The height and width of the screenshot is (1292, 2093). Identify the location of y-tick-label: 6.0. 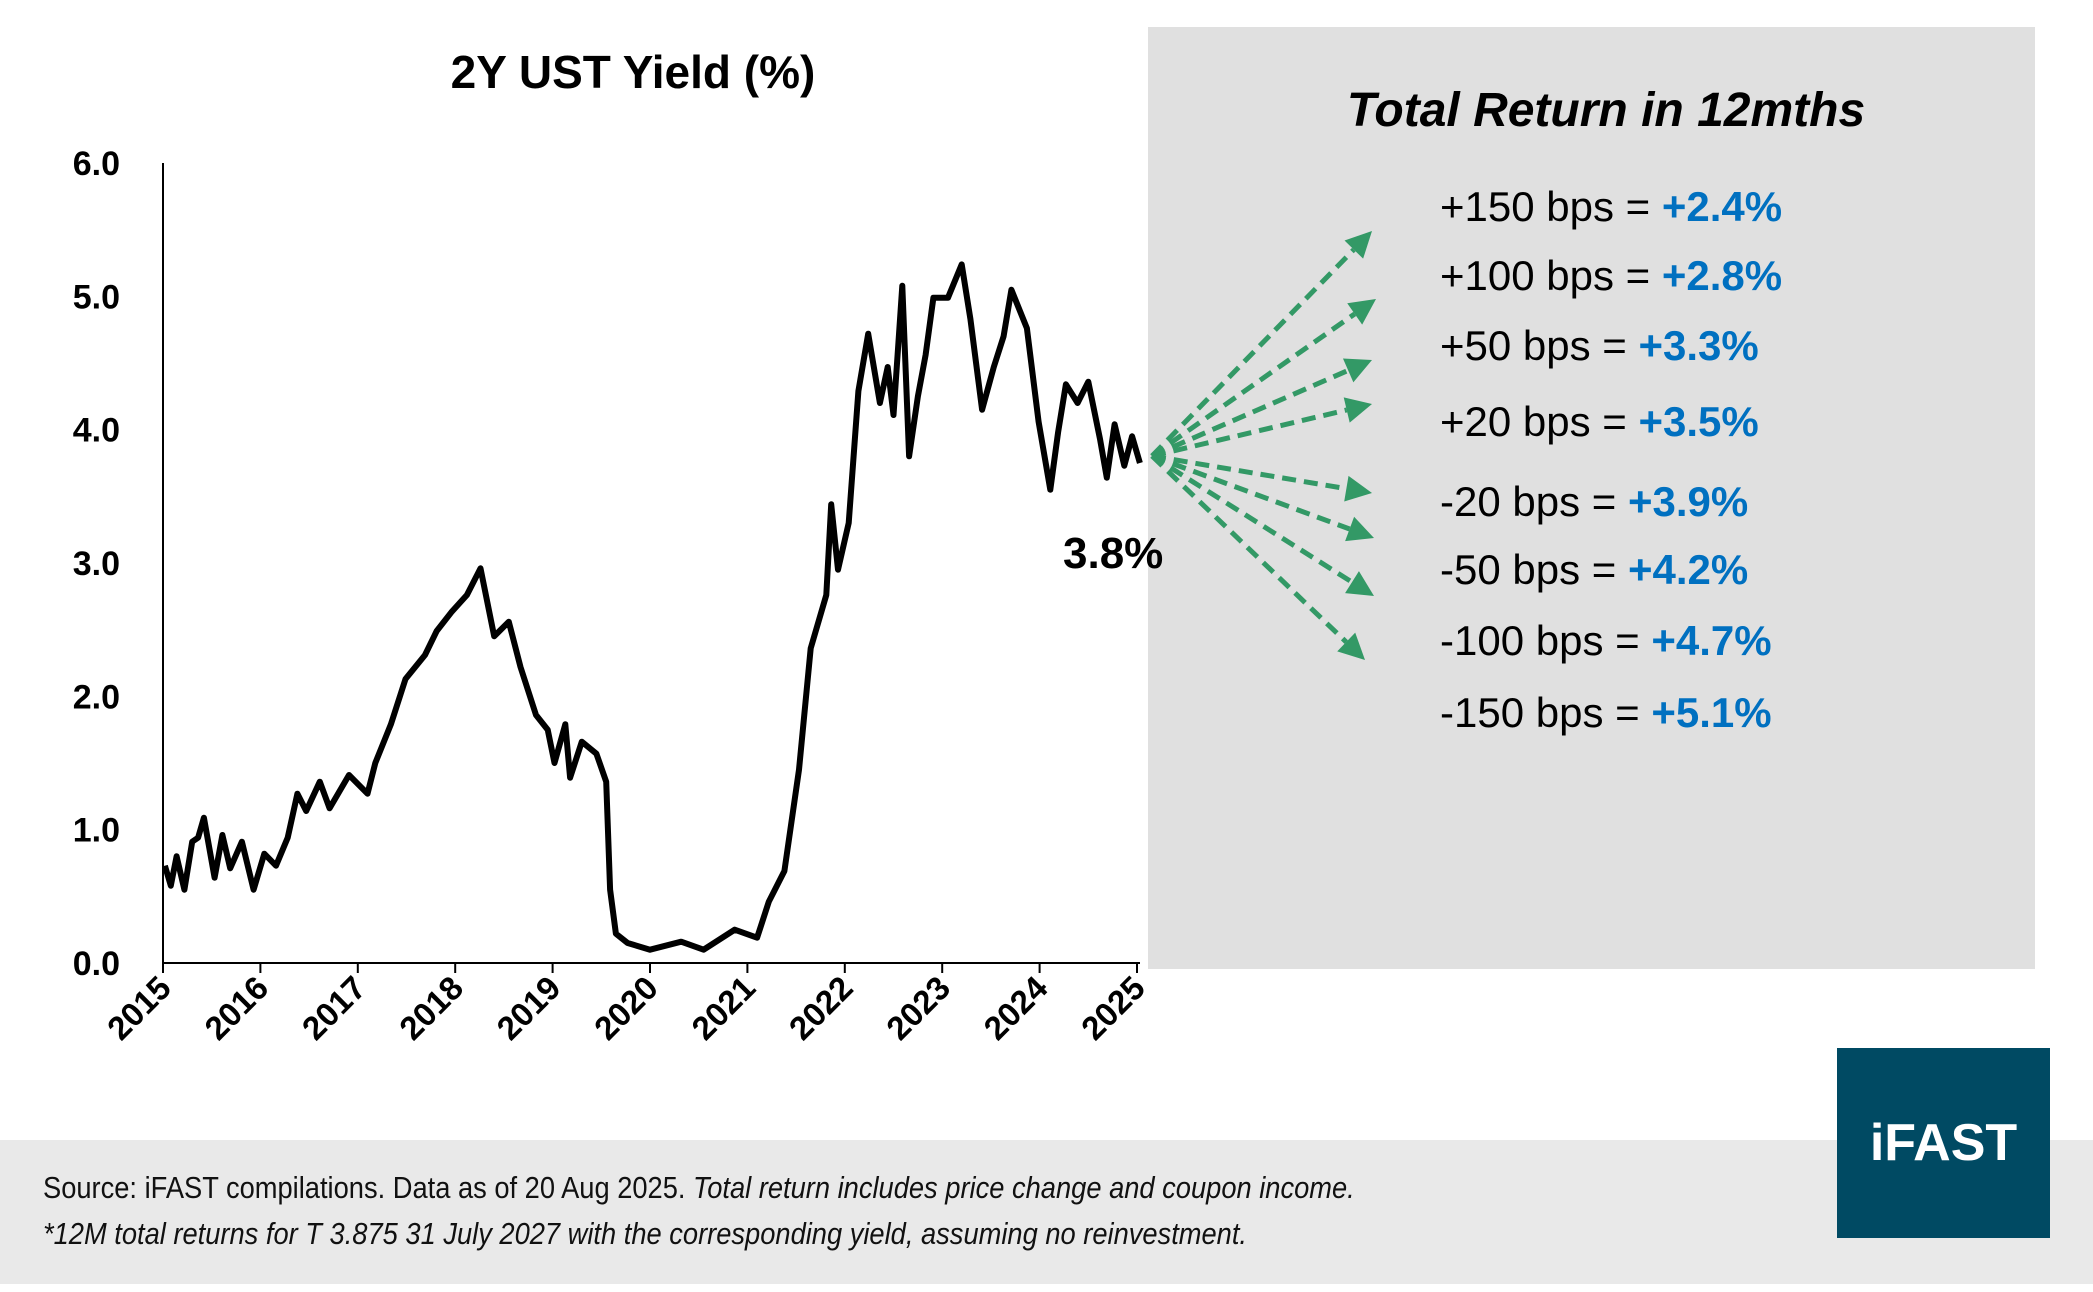
(96, 164).